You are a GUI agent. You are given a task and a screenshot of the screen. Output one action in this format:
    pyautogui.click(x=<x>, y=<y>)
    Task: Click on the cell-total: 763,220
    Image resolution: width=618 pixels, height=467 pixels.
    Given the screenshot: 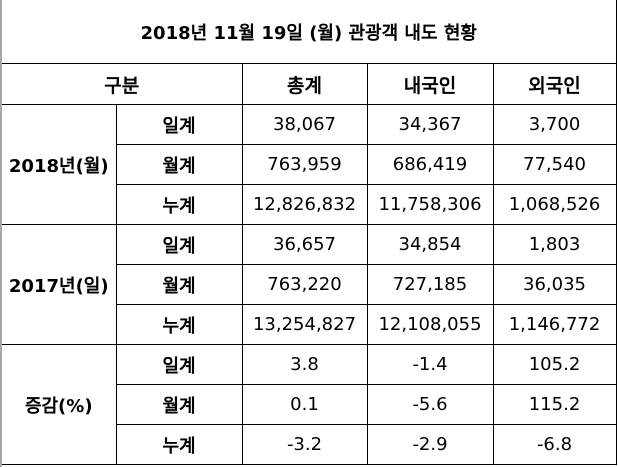 What is the action you would take?
    pyautogui.click(x=304, y=284)
    